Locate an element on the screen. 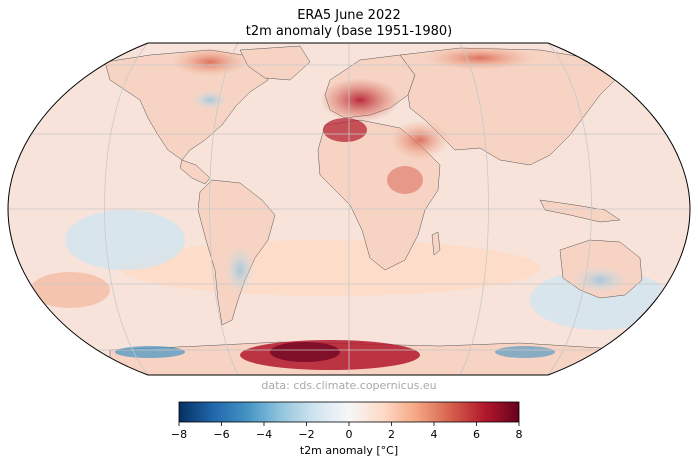 The height and width of the screenshot is (467, 698). colorbar-ticks: −8 −6 −4 −2 0 2 4 6 8 is located at coordinates (347, 431).